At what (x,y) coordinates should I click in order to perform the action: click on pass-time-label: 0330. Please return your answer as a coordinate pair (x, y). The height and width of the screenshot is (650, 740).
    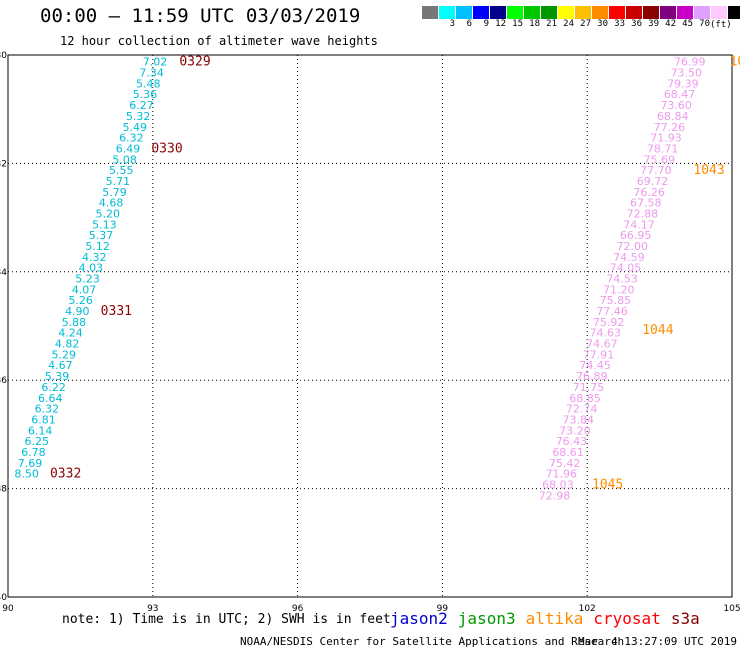
    Looking at the image, I should click on (166, 148).